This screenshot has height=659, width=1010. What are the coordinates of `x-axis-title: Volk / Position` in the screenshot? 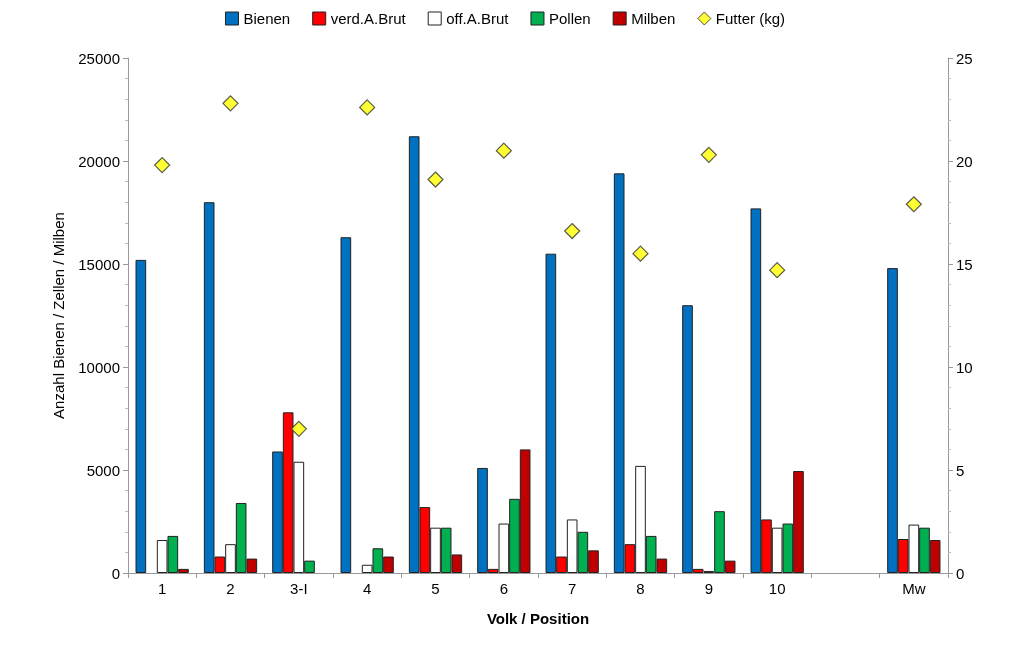 It's located at (538, 618).